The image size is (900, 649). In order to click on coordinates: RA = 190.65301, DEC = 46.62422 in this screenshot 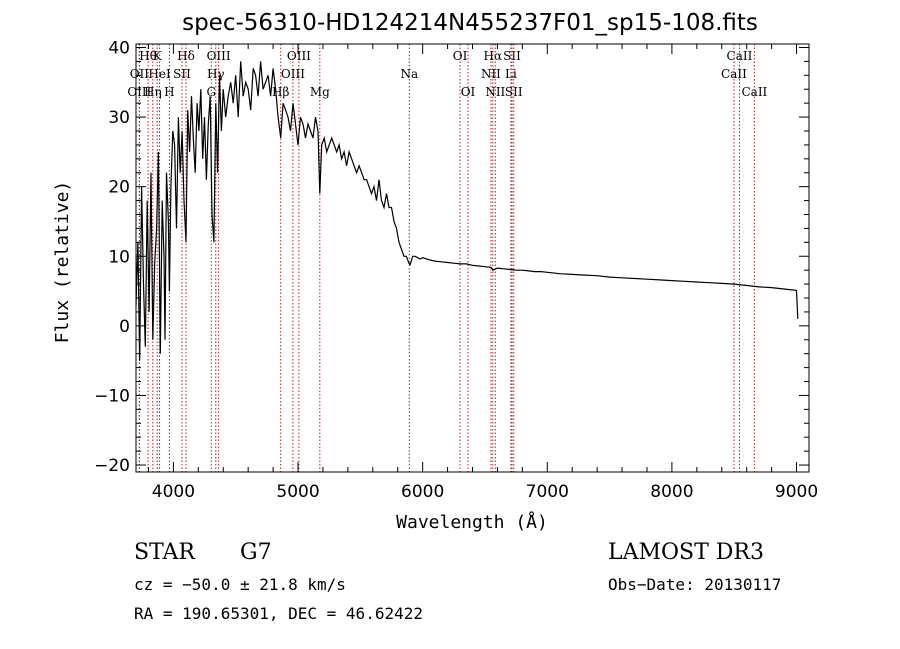, I will do `click(278, 613)`.